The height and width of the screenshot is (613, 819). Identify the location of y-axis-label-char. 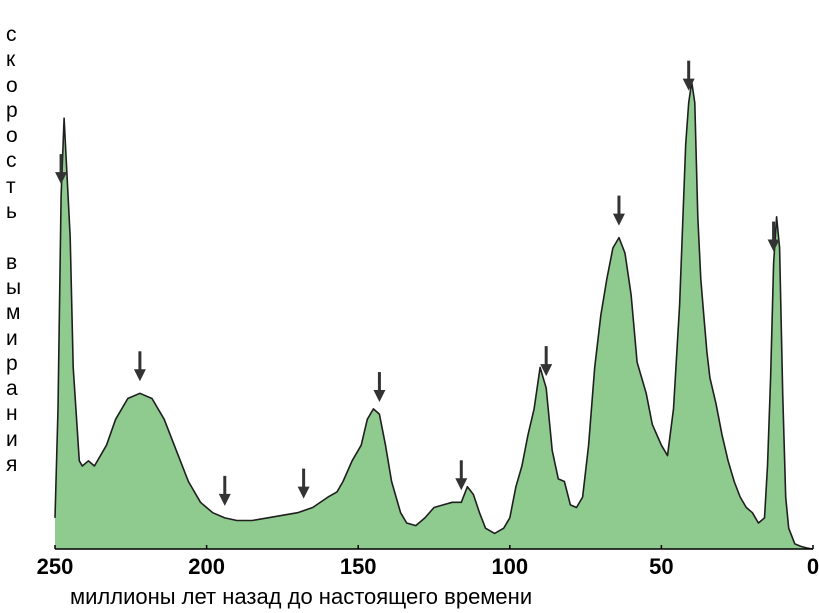
(16, 236).